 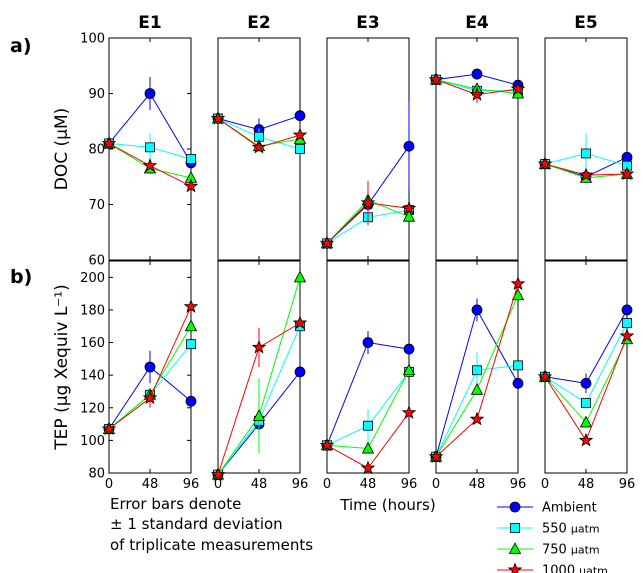 I want to click on x-axis-label: Time (hours), so click(x=387, y=505).